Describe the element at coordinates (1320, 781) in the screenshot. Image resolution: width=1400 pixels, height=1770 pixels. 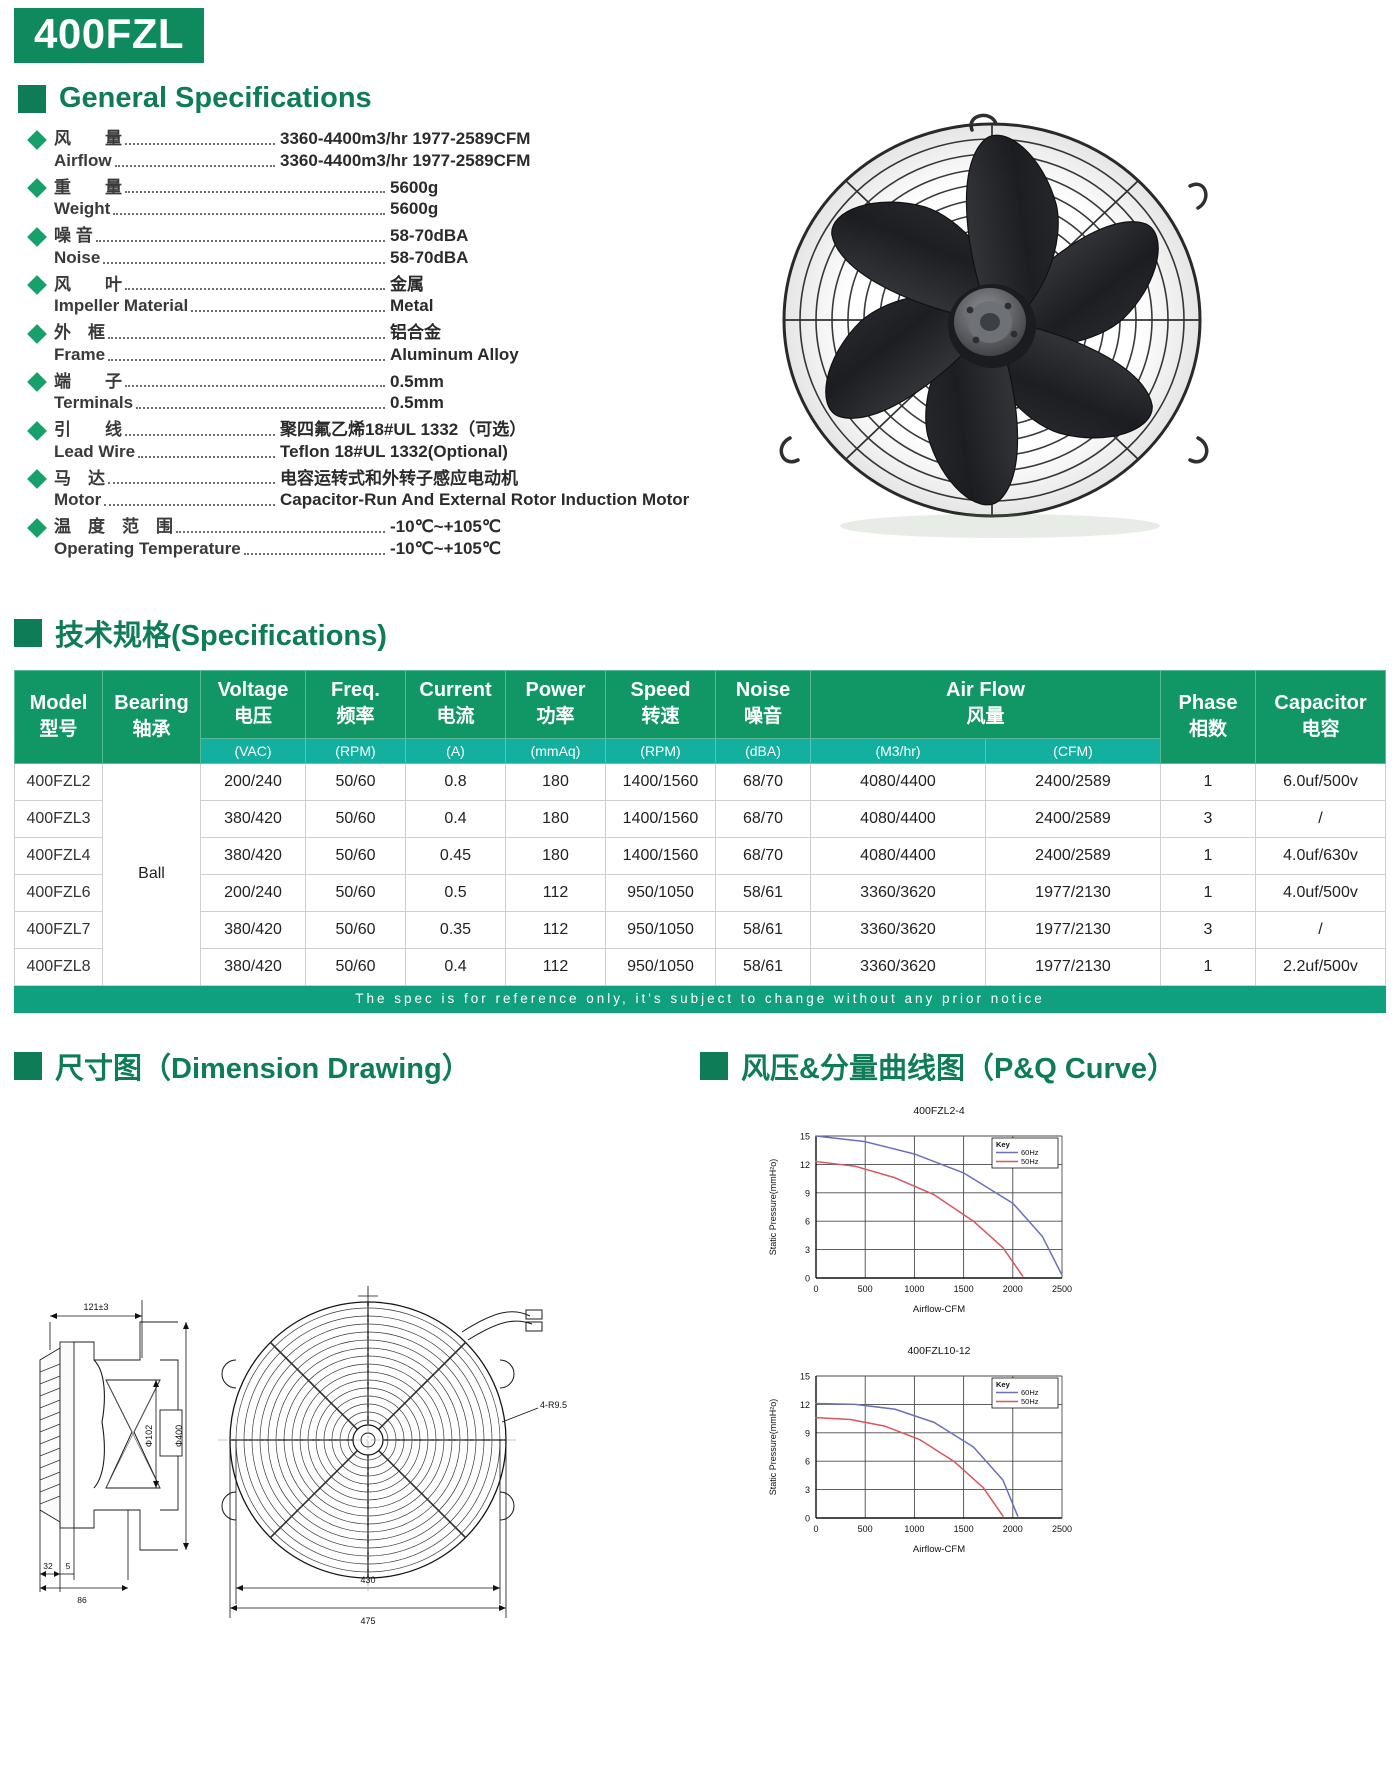
I see `cell-capacitor: 6.0uf/500v` at that location.